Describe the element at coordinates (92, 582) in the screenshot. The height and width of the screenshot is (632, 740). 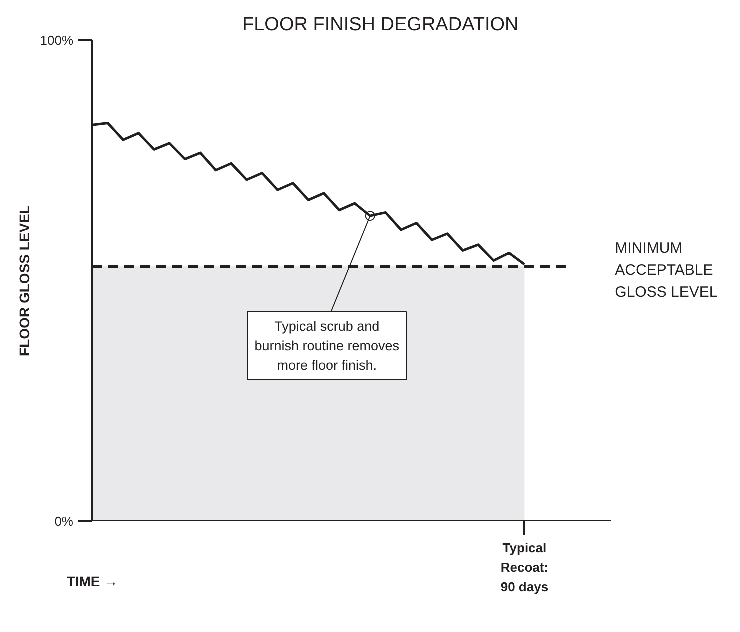
I see `x-axis-title: TIME →` at that location.